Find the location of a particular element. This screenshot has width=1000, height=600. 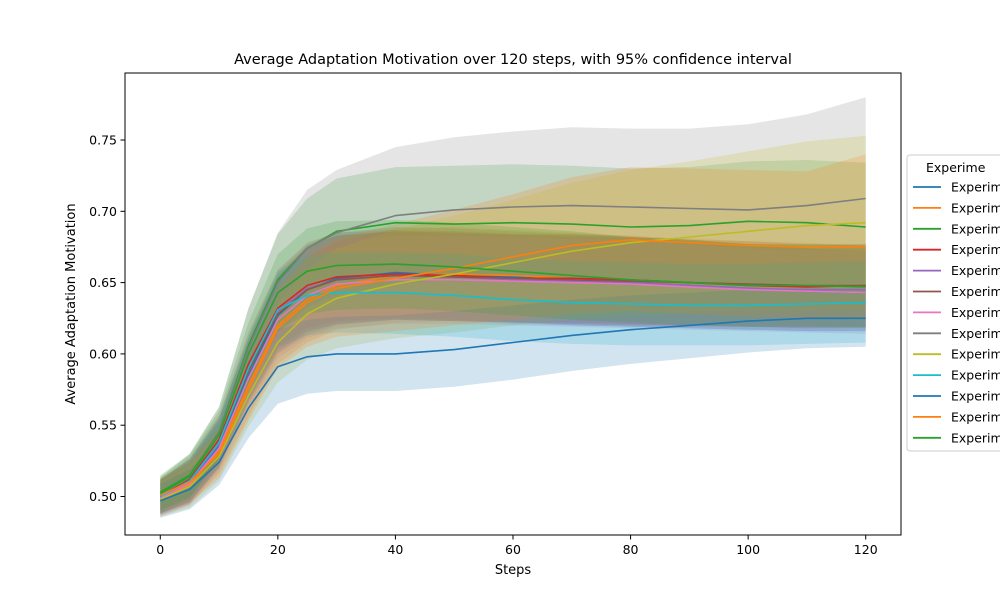

y-tick-label: 0.50 is located at coordinates (103, 496).